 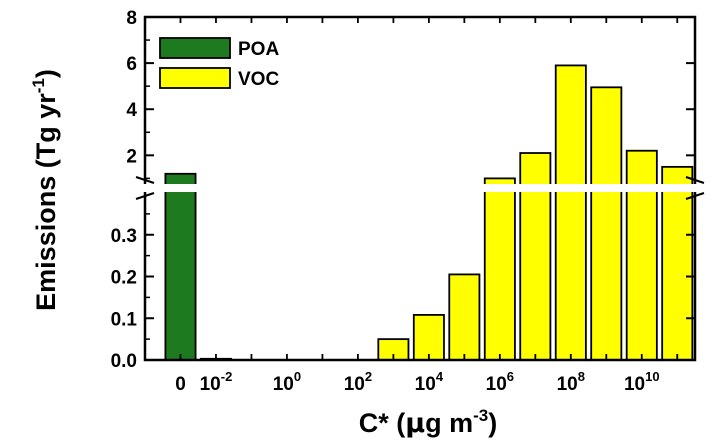 What do you see at coordinates (195, 48) in the screenshot?
I see `legend-swatch-poa` at bounding box center [195, 48].